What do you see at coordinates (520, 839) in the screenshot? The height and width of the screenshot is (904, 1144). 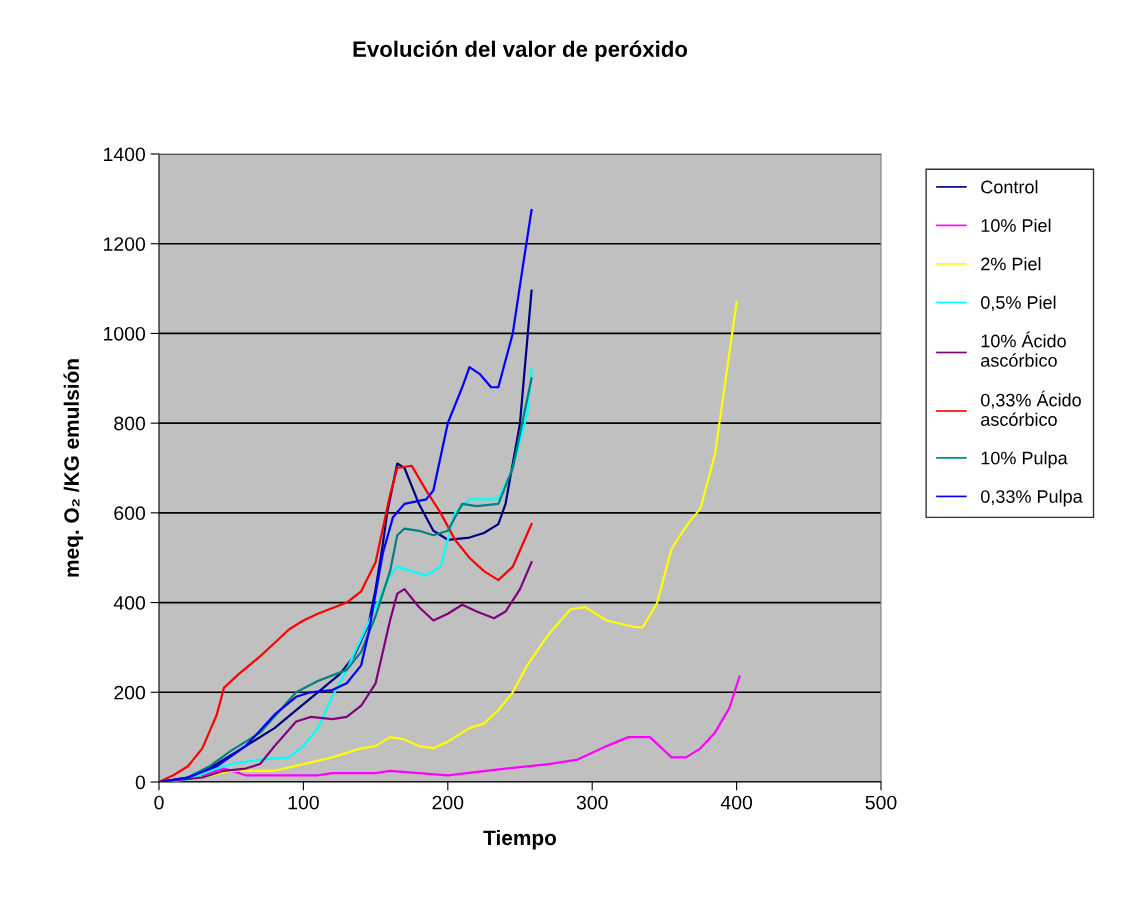 I see `x-axis-title: Tiempo` at bounding box center [520, 839].